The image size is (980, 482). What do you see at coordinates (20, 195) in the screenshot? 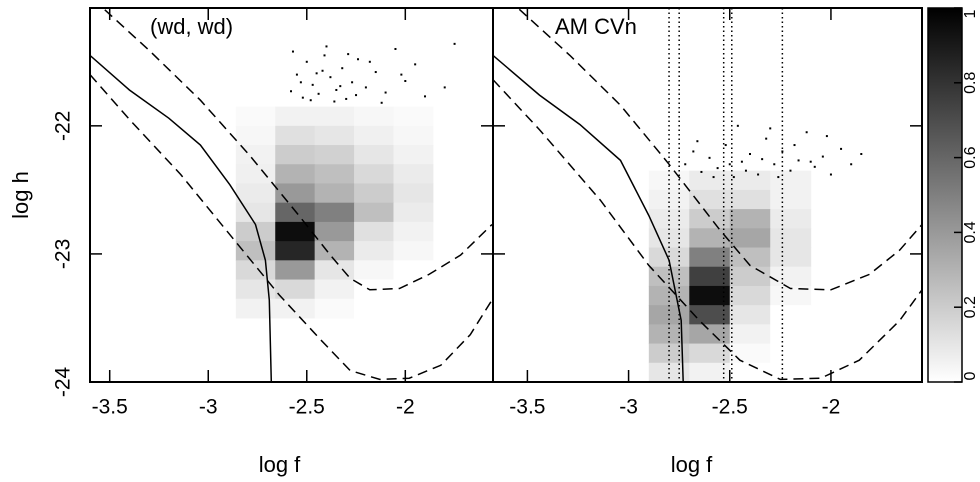
I see `y-axis-label: log h` at bounding box center [20, 195].